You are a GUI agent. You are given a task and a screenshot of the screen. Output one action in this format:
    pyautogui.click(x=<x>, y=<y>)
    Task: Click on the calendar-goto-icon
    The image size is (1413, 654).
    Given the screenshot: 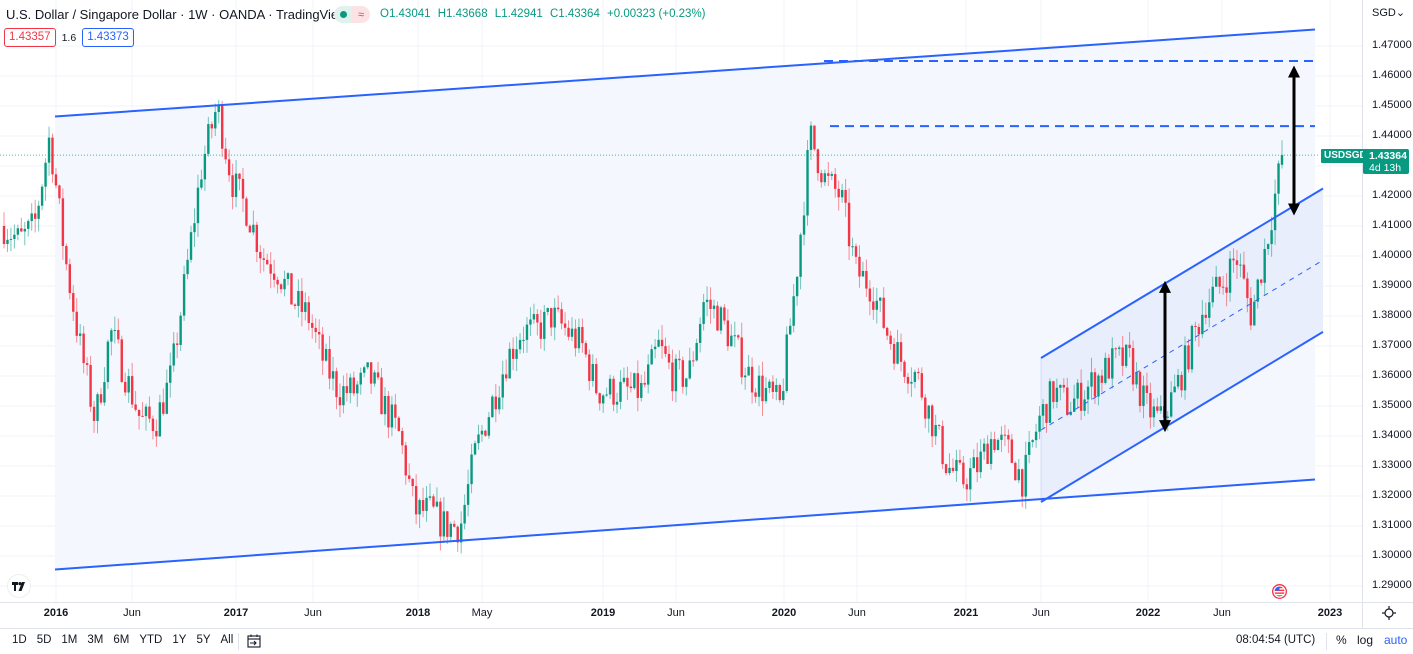 What is the action you would take?
    pyautogui.click(x=254, y=641)
    